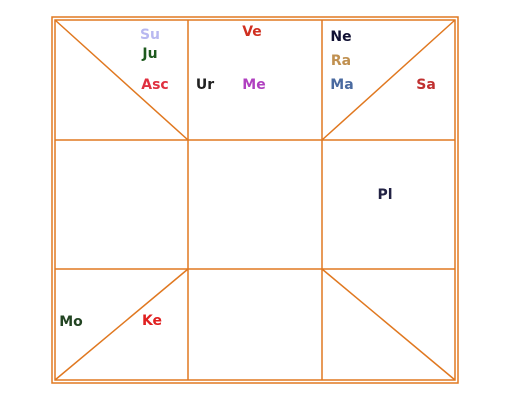  Describe the element at coordinates (152, 321) in the screenshot. I see `planet-label: Ke` at that location.